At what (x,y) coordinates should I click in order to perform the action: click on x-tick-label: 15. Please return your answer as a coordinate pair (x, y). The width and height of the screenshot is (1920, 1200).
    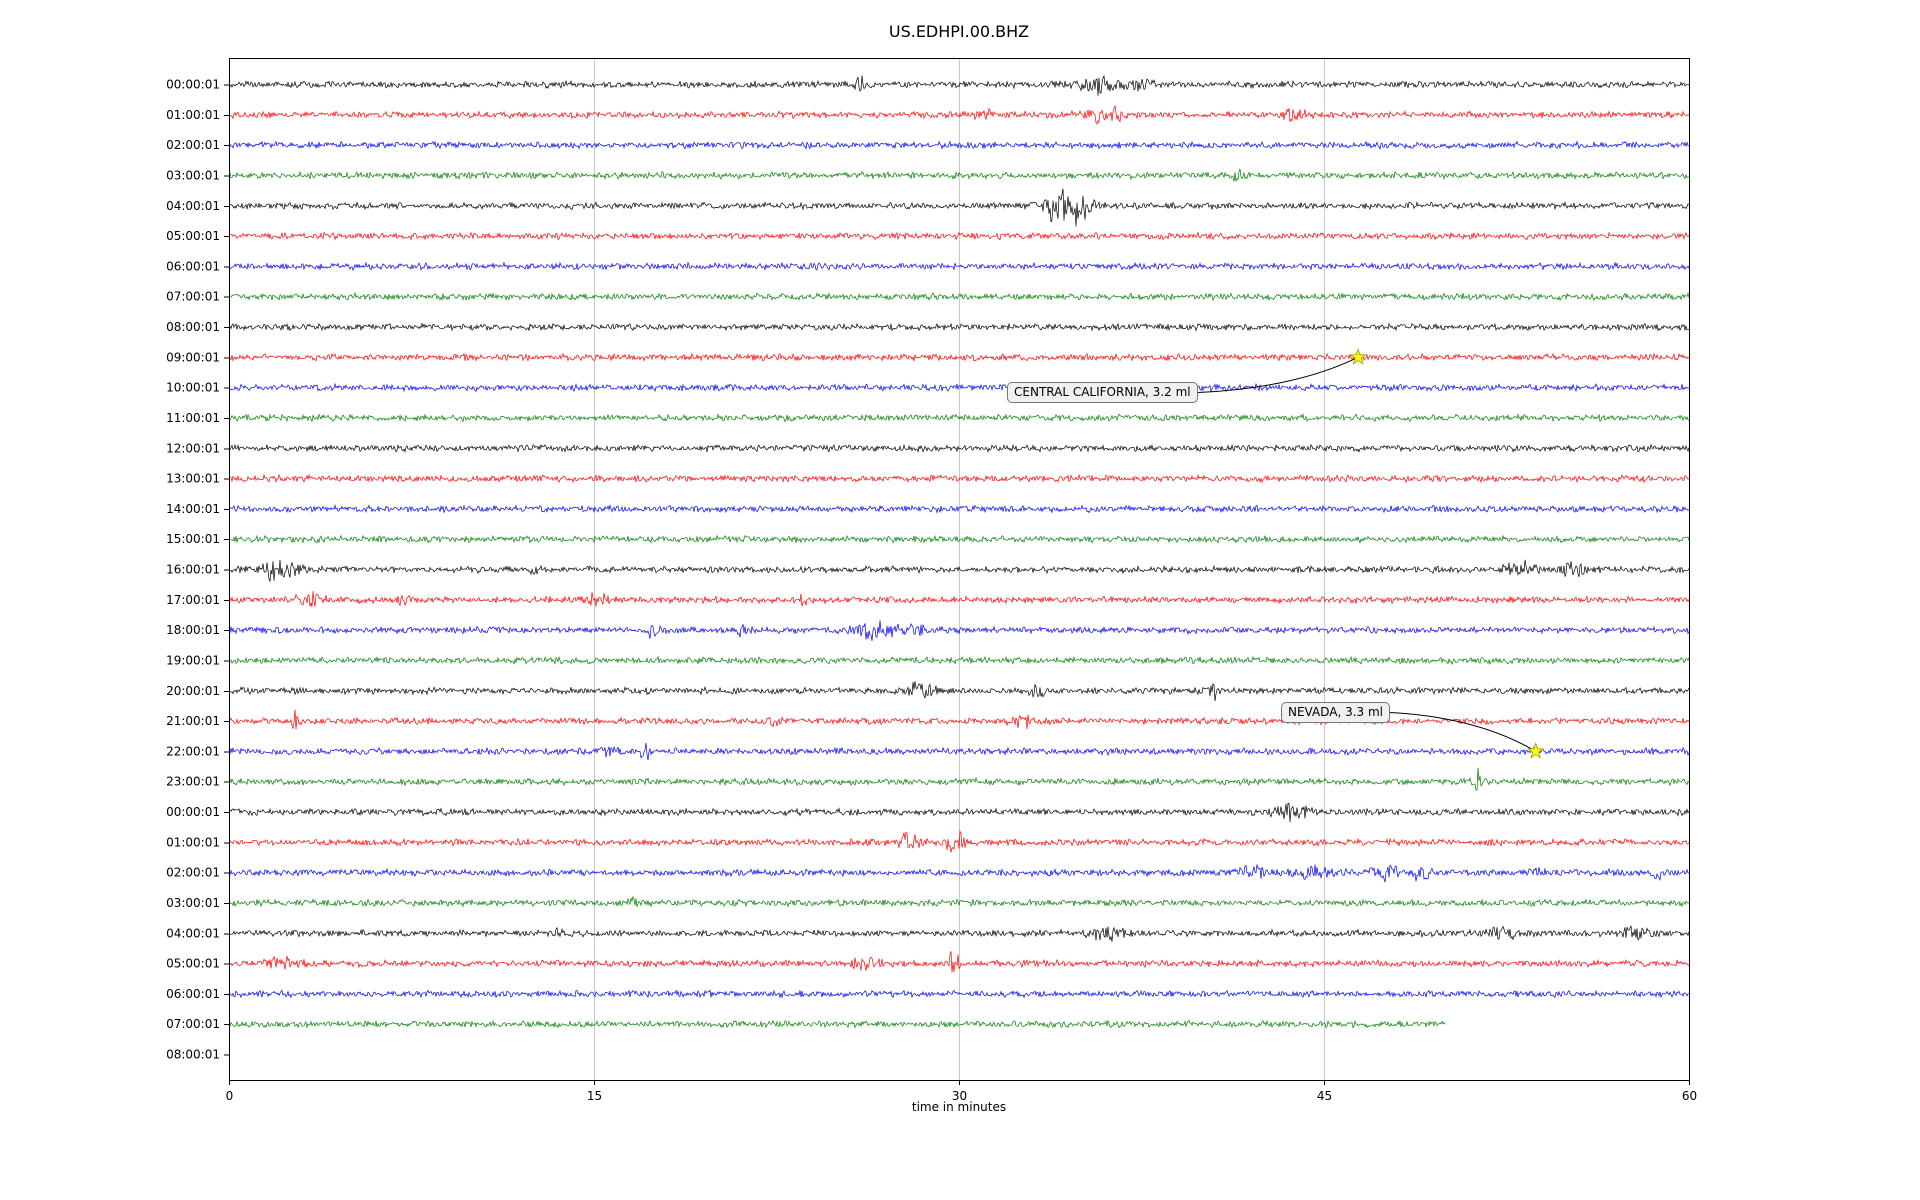
    Looking at the image, I should click on (594, 1096).